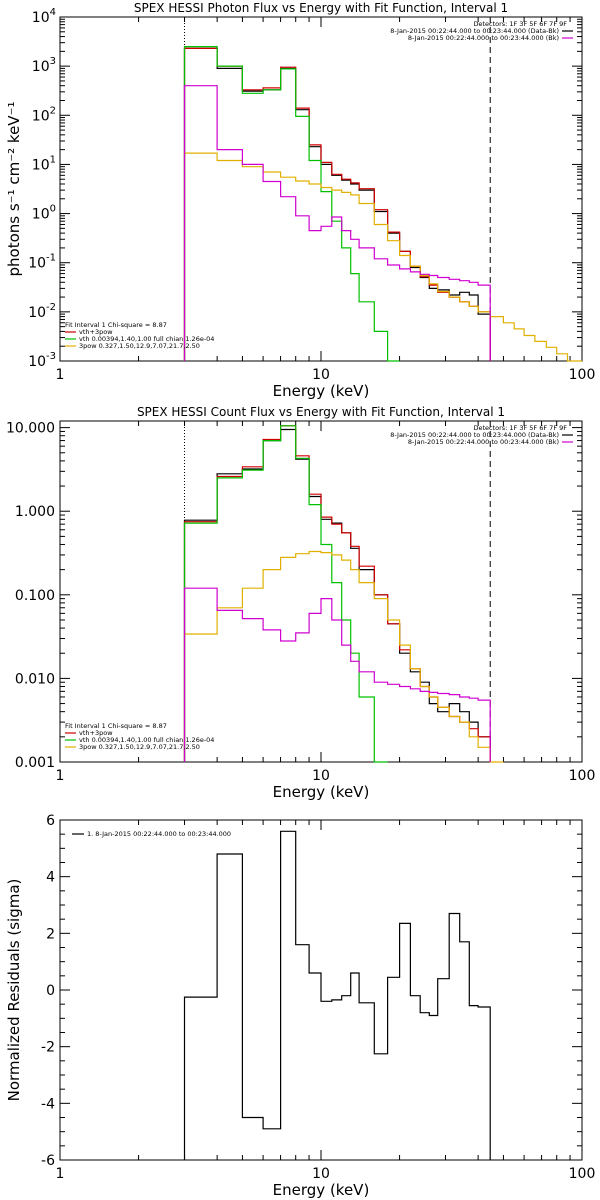 This screenshot has height=1200, width=600. What do you see at coordinates (48, 1104) in the screenshot?
I see `chart3-ytick-label: -4` at bounding box center [48, 1104].